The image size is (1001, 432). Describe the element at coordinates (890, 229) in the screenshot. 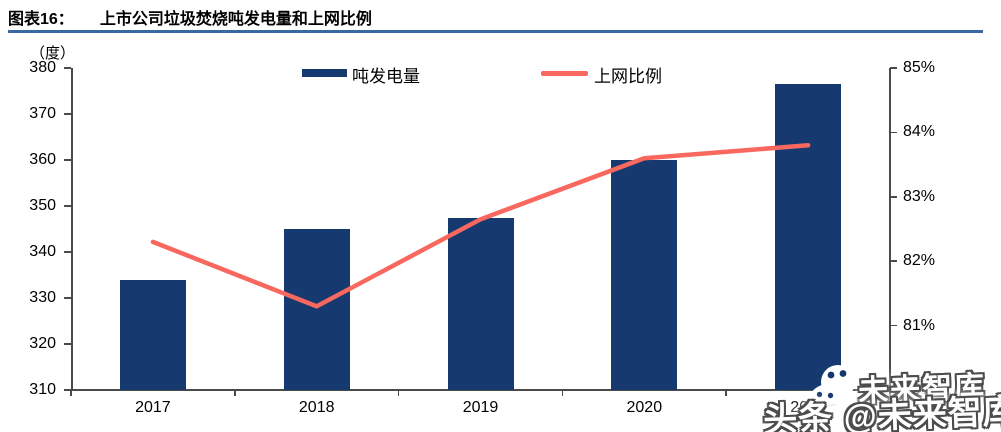

I see `right-y-axis` at that location.